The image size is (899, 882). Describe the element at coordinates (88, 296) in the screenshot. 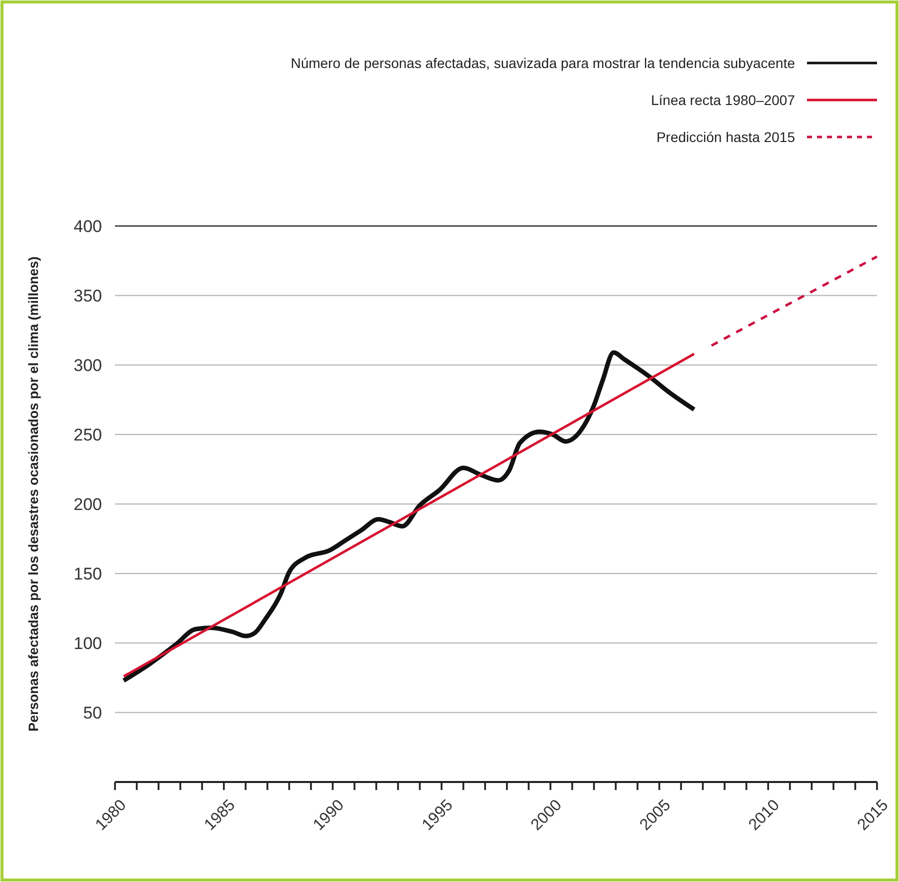

I see `y-tick-label: 350` at that location.